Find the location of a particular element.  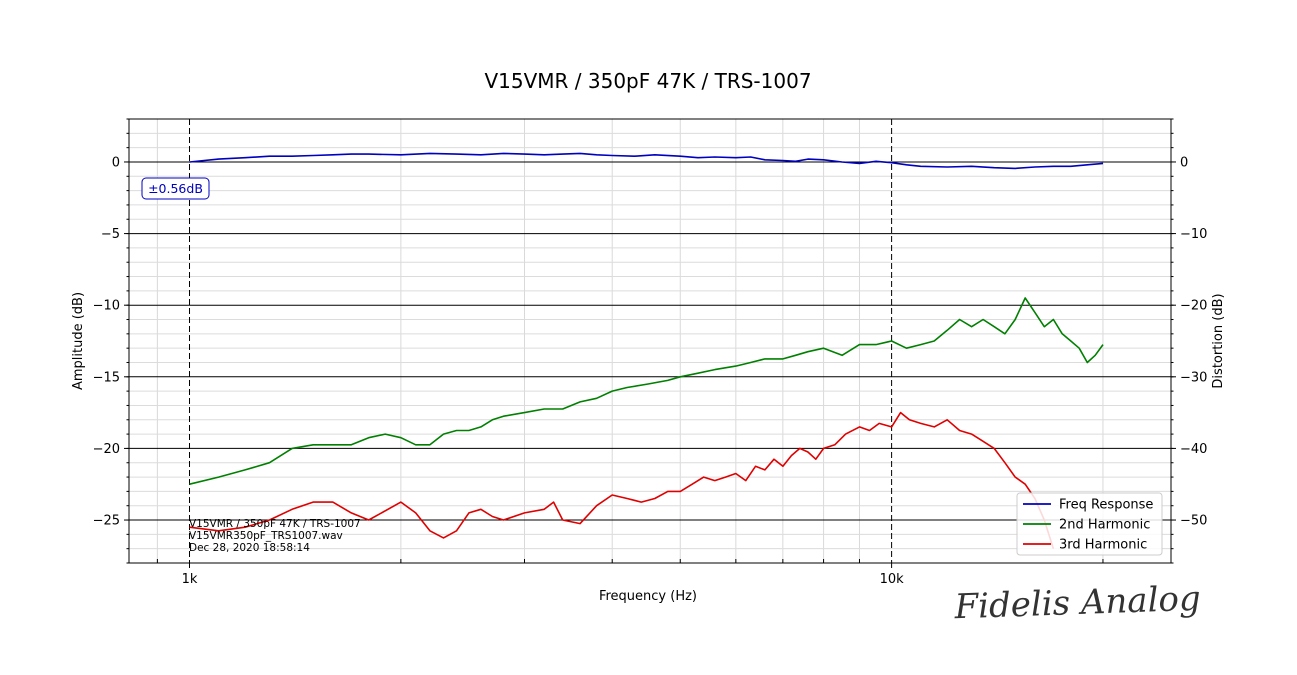

right-axis-label: Distortion (dB) is located at coordinates (1218, 340).